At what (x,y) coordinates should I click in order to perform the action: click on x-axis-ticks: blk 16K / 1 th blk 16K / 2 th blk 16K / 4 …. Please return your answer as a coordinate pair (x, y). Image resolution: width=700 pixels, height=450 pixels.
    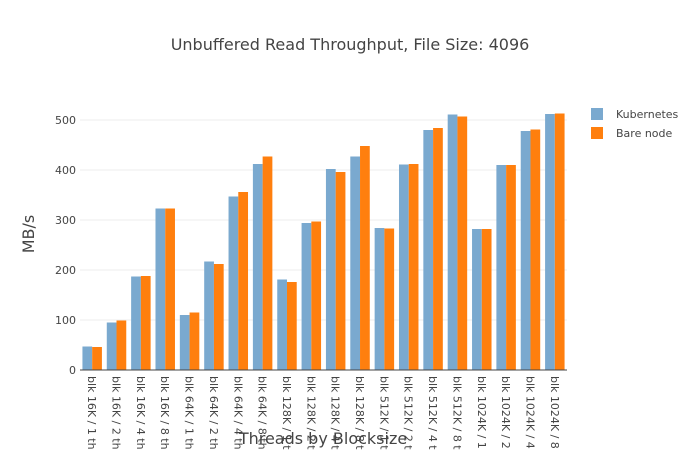
    Looking at the image, I should click on (323, 413).